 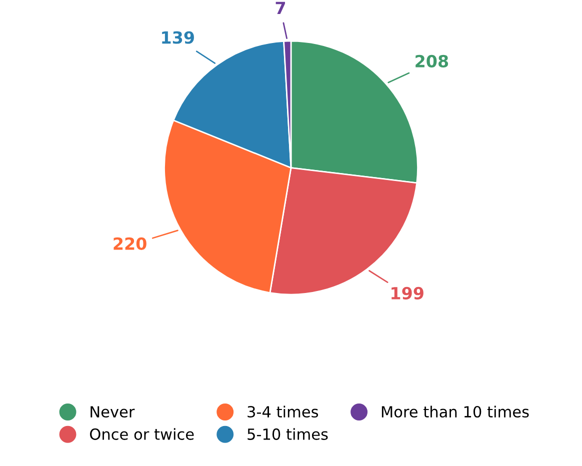 What do you see at coordinates (112, 412) in the screenshot?
I see `legend-label: Never` at bounding box center [112, 412].